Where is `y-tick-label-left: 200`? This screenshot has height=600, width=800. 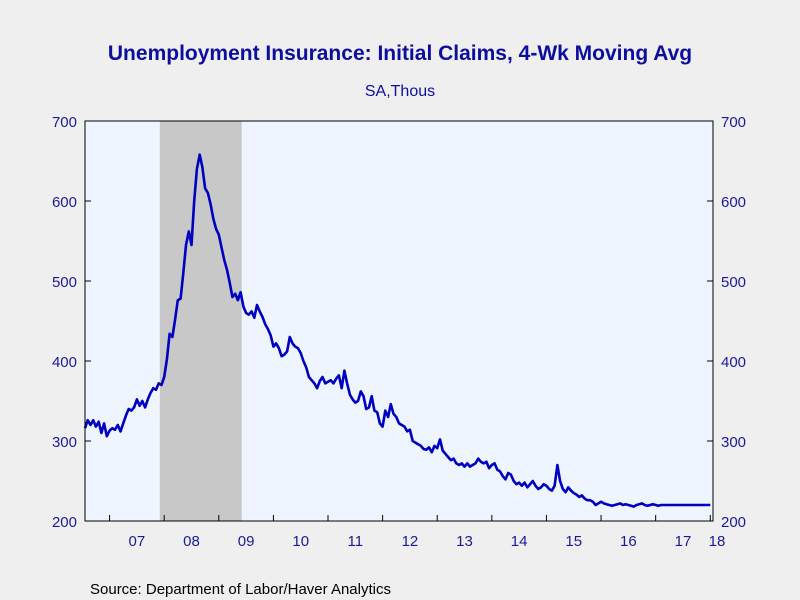
y-tick-label-left: 200 is located at coordinates (64, 522).